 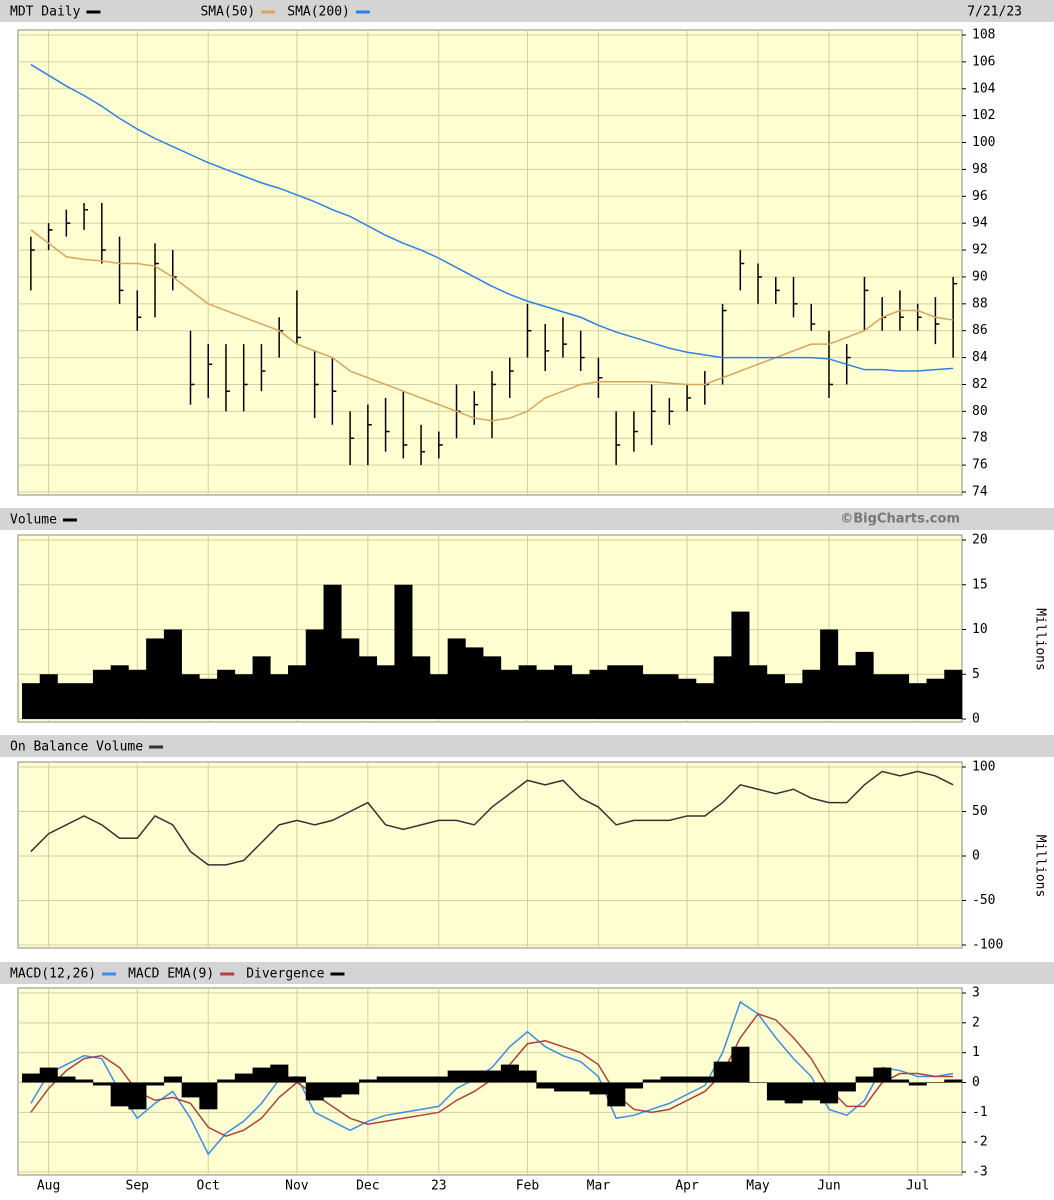 I want to click on x-tick-label: Sep, so click(x=138, y=1186).